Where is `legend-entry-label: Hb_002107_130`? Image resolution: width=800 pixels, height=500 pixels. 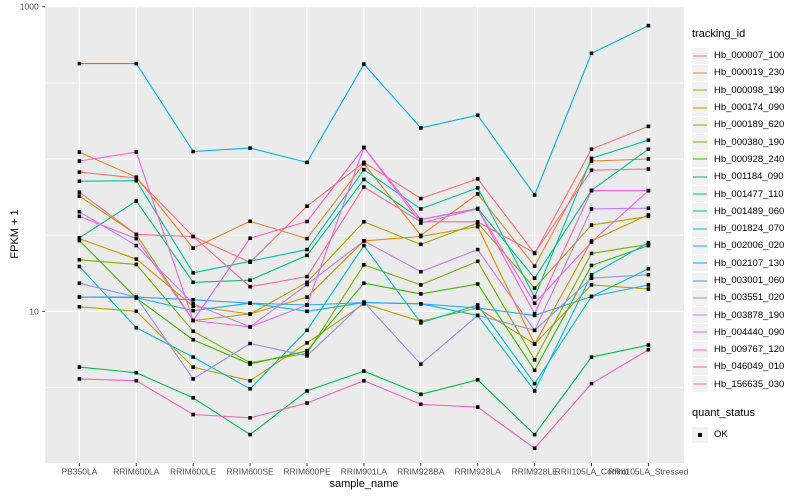
legend-entry-label: Hb_002107_130 is located at coordinates (749, 263).